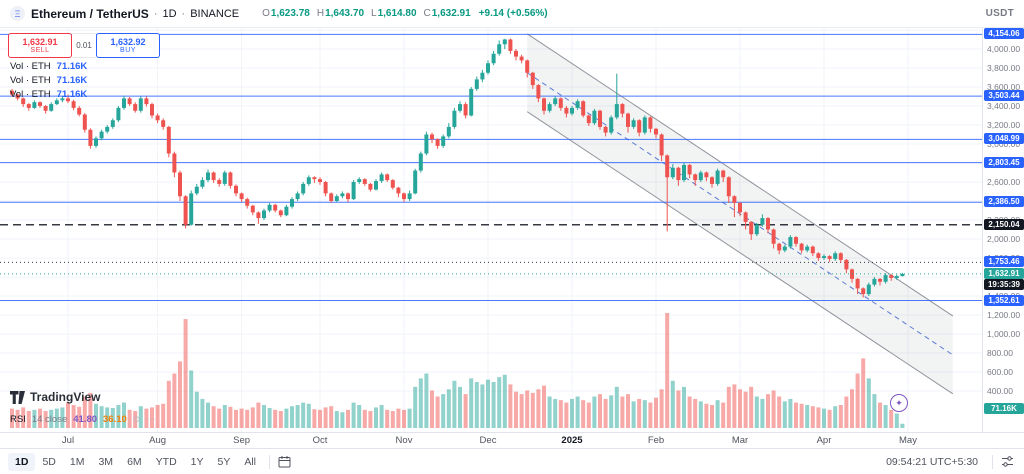  Describe the element at coordinates (290, 13) in the screenshot. I see `open-value: 1,623.78` at that location.